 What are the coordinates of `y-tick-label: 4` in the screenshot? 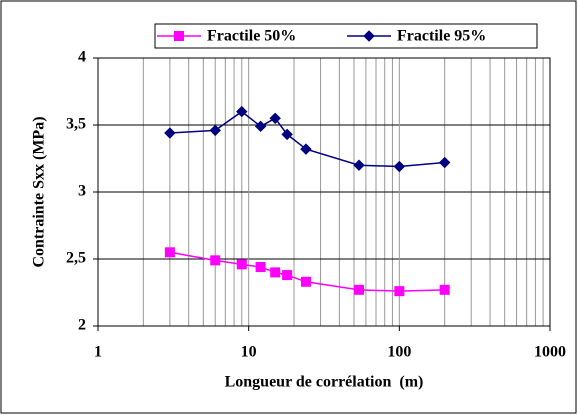 It's located at (82, 57).